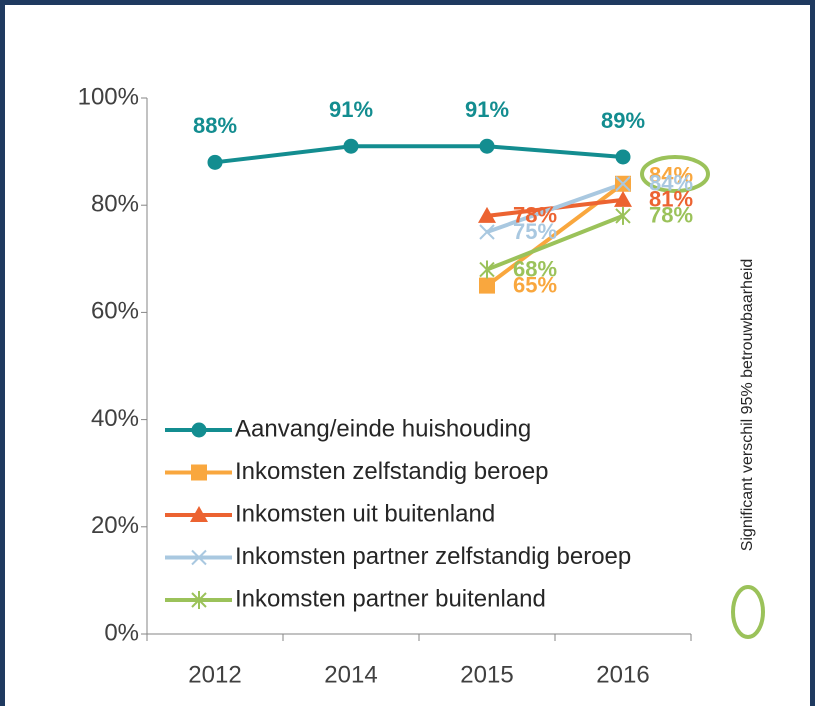  I want to click on x-tick-label: 2016, so click(622, 674).